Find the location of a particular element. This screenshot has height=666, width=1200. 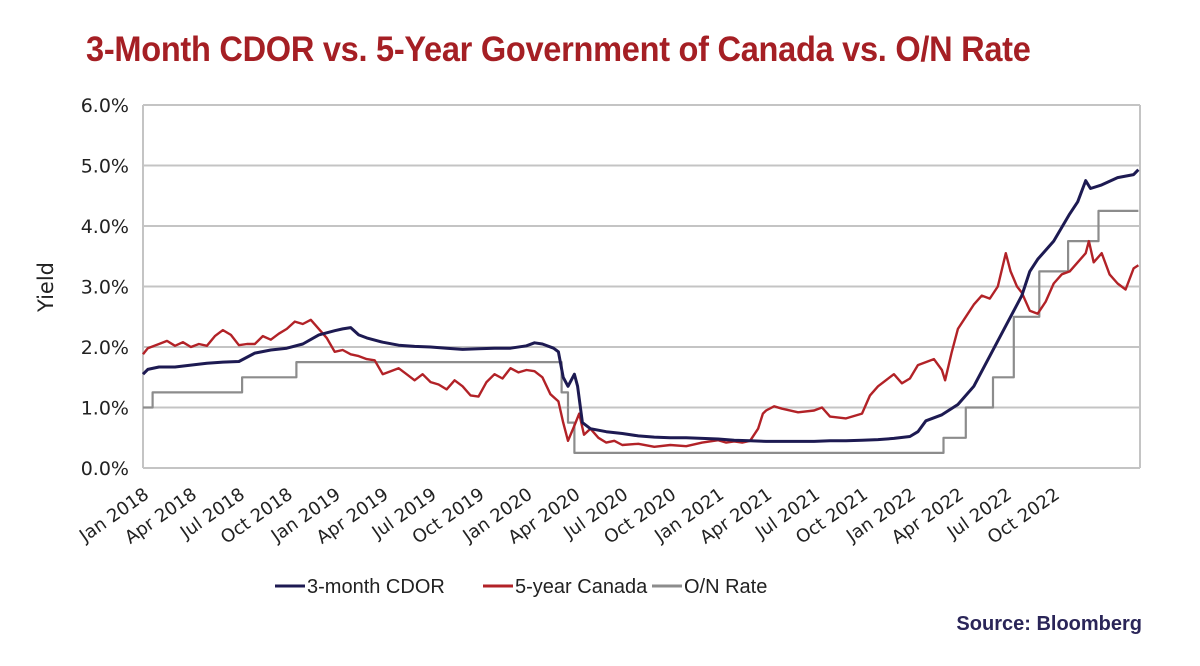

legend-label: 5-year Canada is located at coordinates (581, 587).